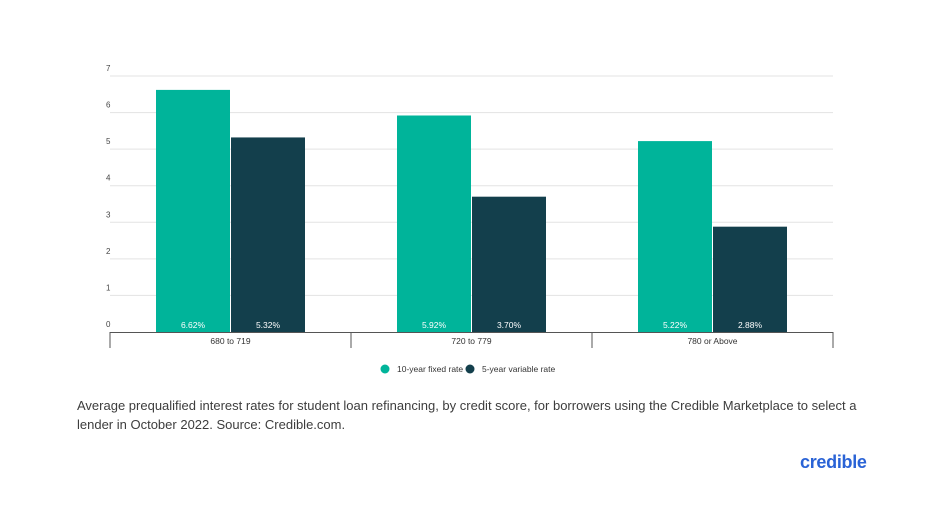 This screenshot has width=932, height=524. What do you see at coordinates (434, 325) in the screenshot?
I see `bar-value-label: 5.92%` at bounding box center [434, 325].